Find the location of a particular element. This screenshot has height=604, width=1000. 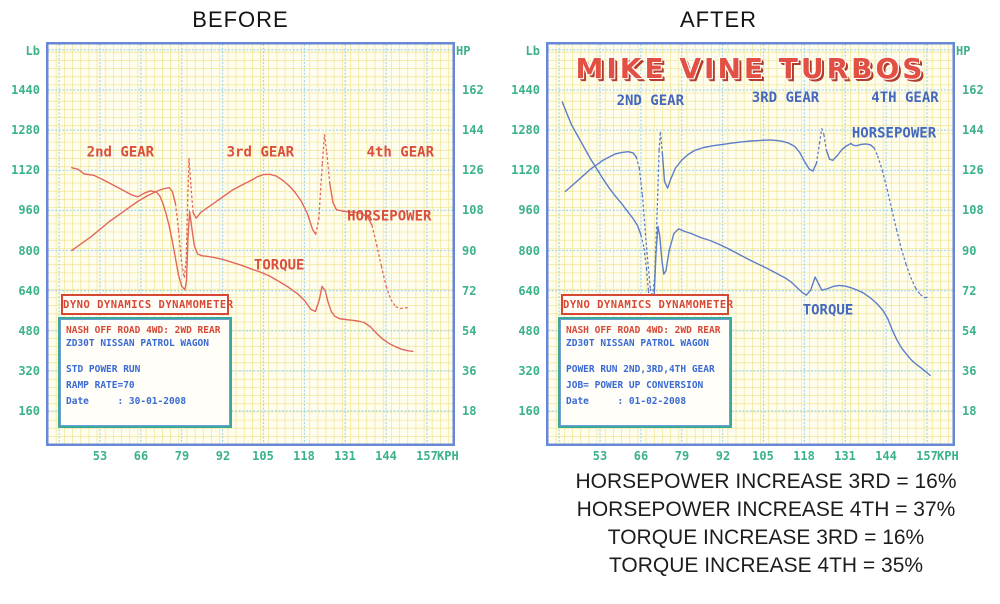

result-line: TORQUE INCREASE 3RD = 16% is located at coordinates (766, 537).